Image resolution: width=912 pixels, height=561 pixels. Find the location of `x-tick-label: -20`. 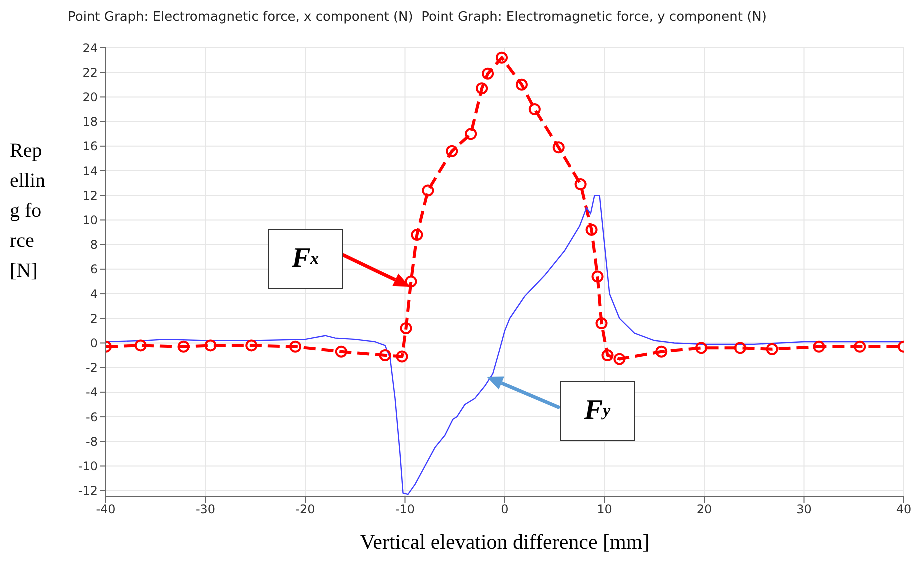

x-tick-label: -20 is located at coordinates (306, 509).